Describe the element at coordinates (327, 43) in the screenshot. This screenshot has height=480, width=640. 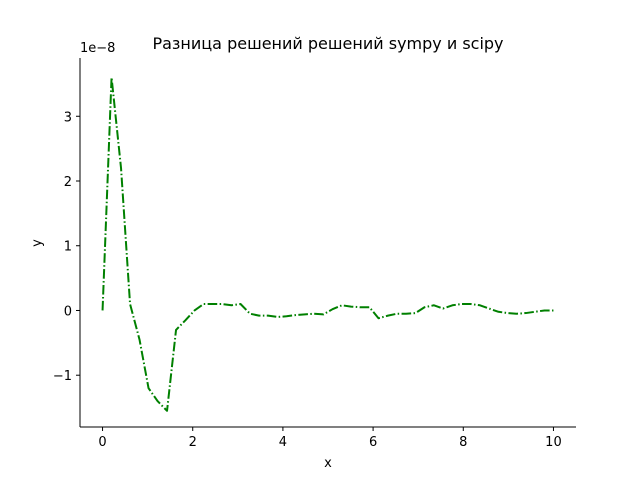
I see `chart-title: Разница решений решений sympy и scipy` at that location.